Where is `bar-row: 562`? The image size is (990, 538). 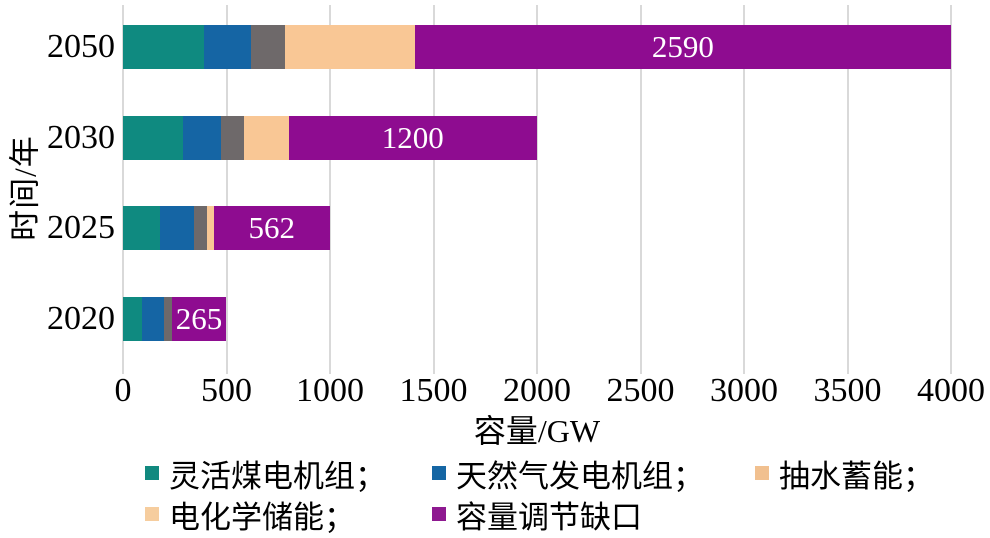 bar-row: 562 is located at coordinates (226, 228).